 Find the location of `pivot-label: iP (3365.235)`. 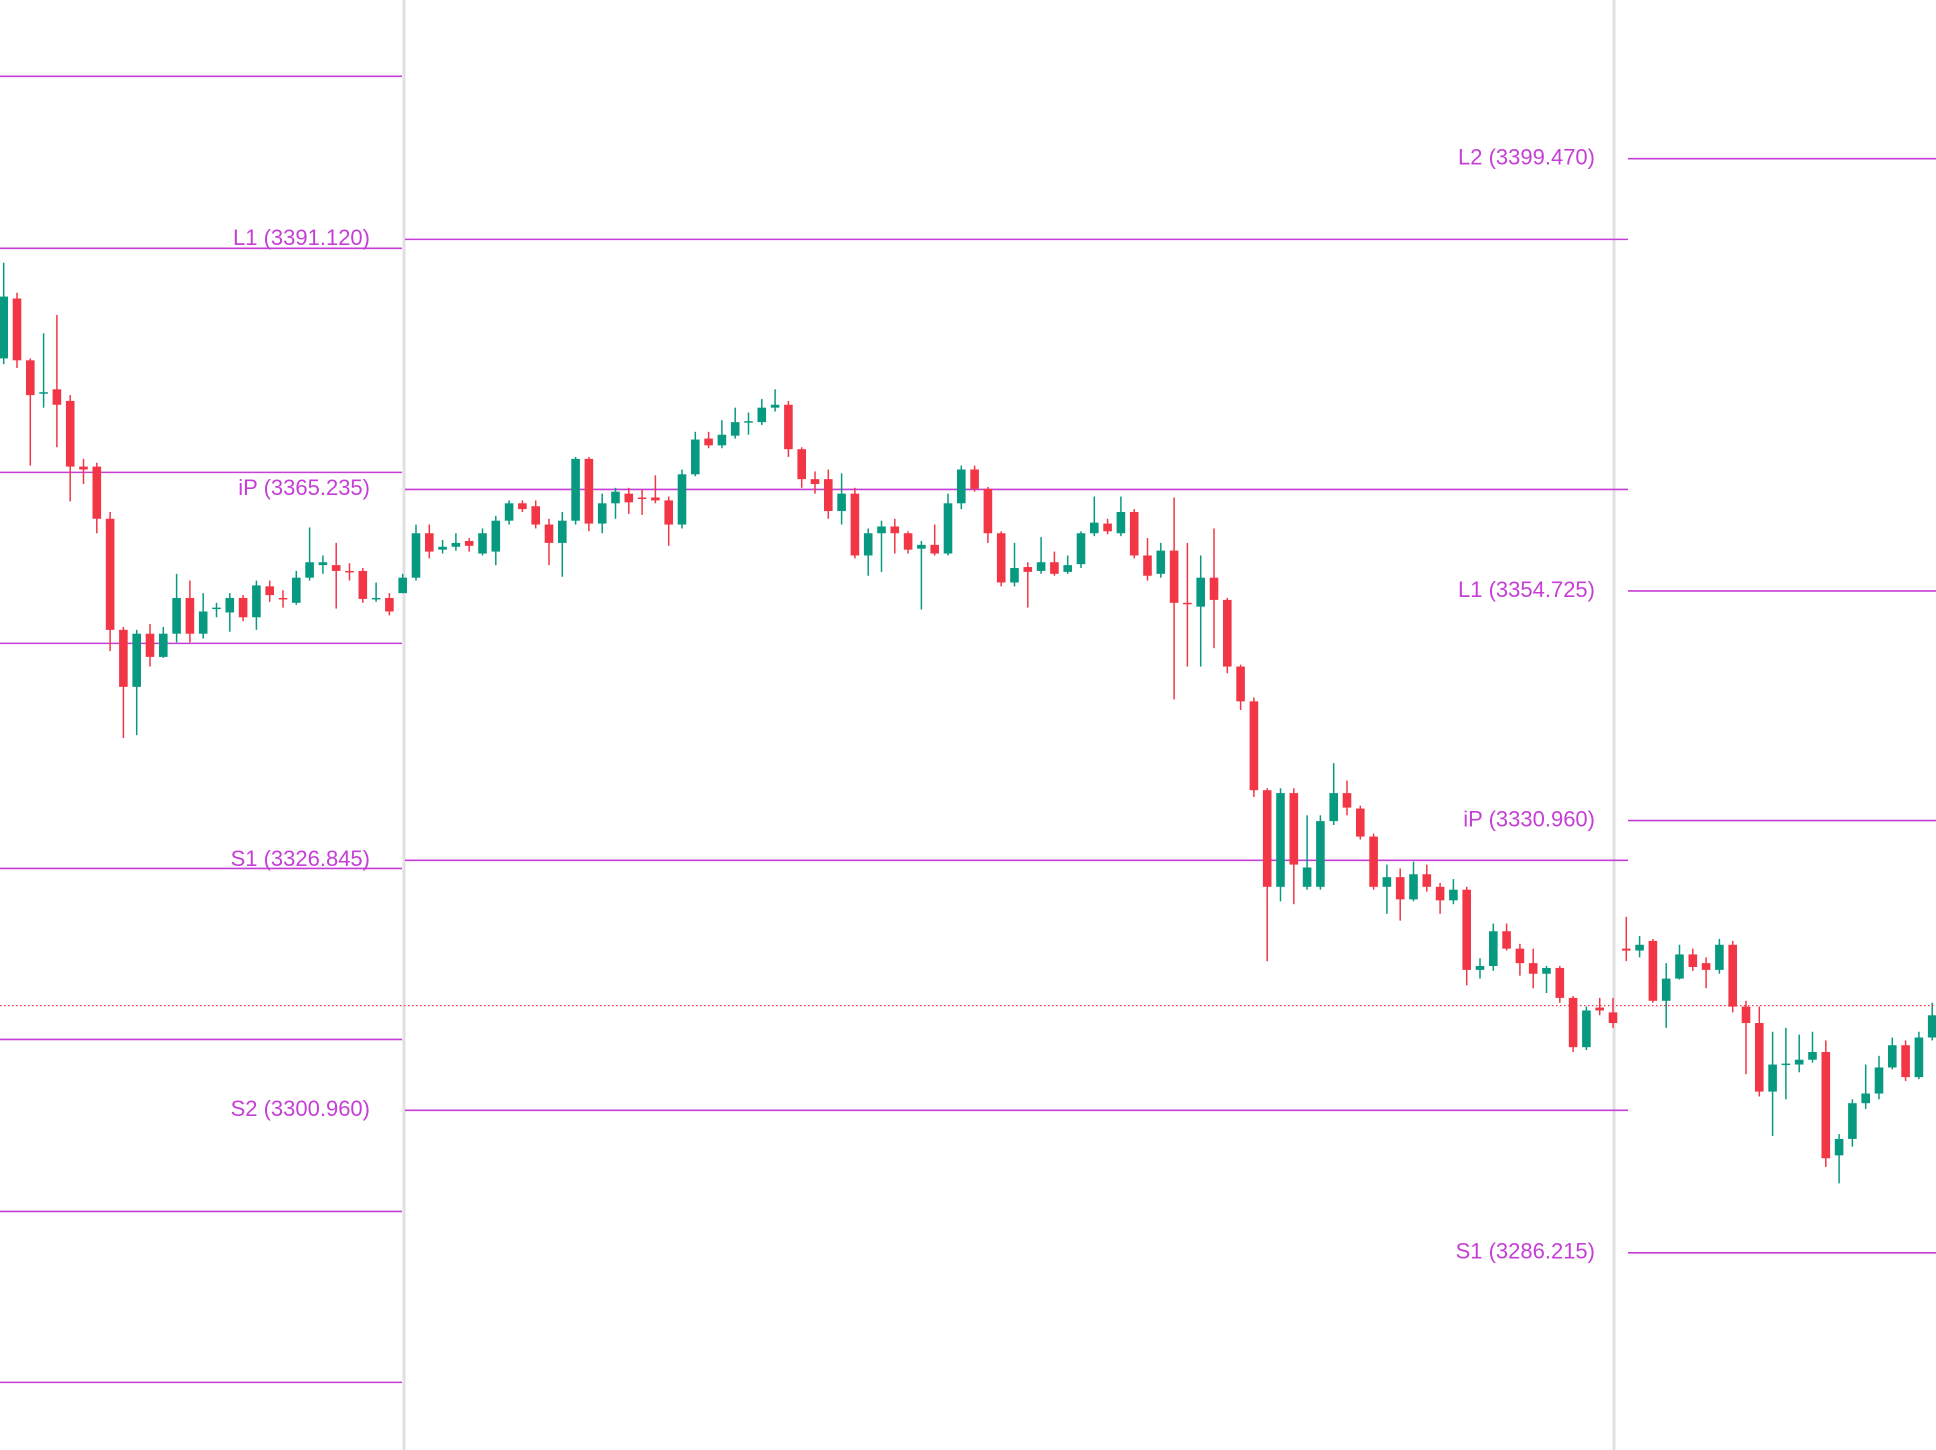

pivot-label: iP (3365.235) is located at coordinates (304, 487).